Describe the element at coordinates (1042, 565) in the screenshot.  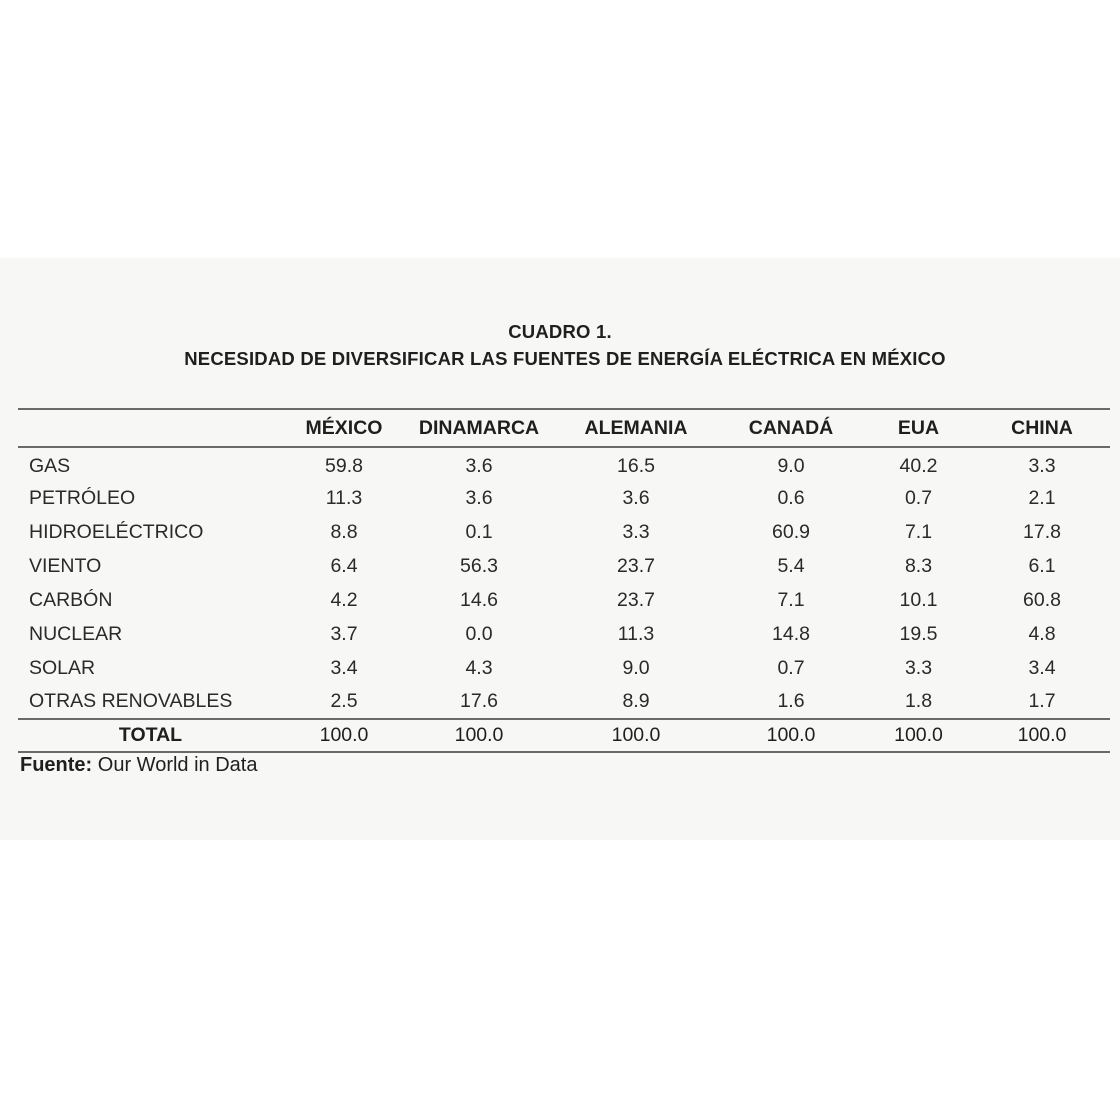
I see `table-cell: 6.1` at that location.